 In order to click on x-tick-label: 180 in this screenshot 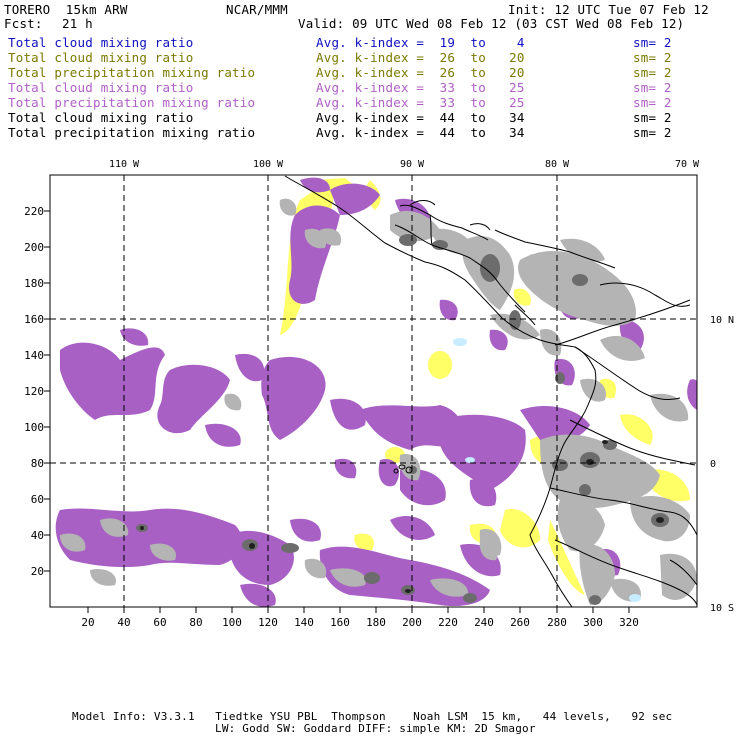, I will do `click(376, 622)`.